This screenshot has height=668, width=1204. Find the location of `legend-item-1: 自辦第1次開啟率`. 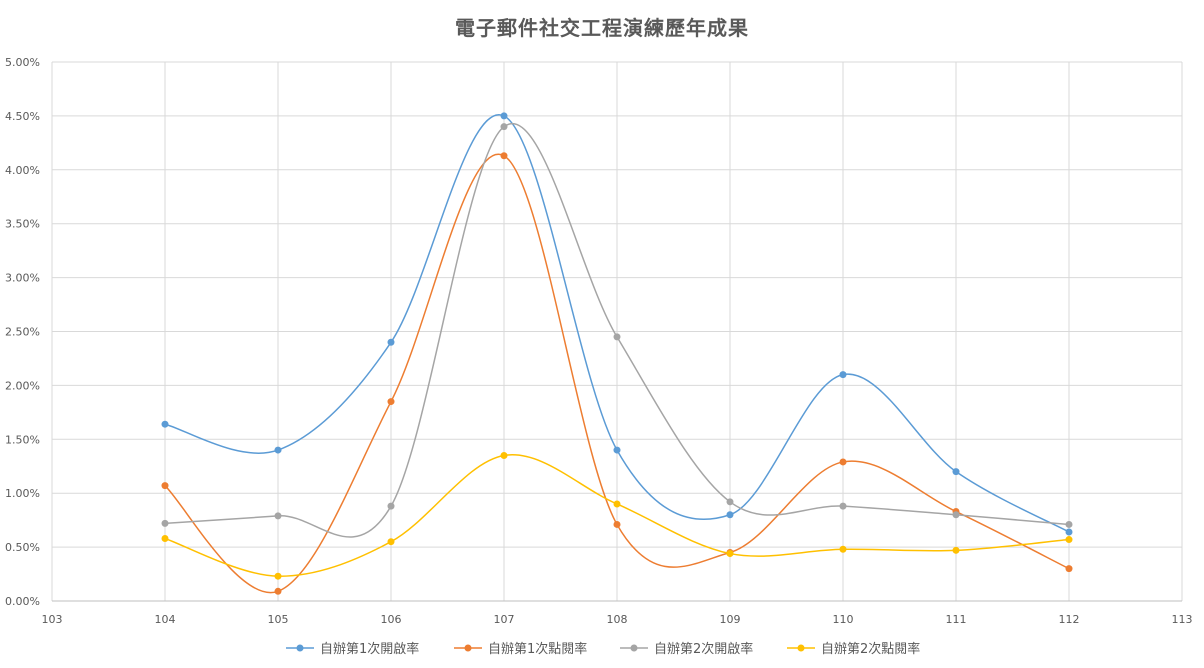

legend-item-1: 自辦第1次開啟率 is located at coordinates (352, 649).